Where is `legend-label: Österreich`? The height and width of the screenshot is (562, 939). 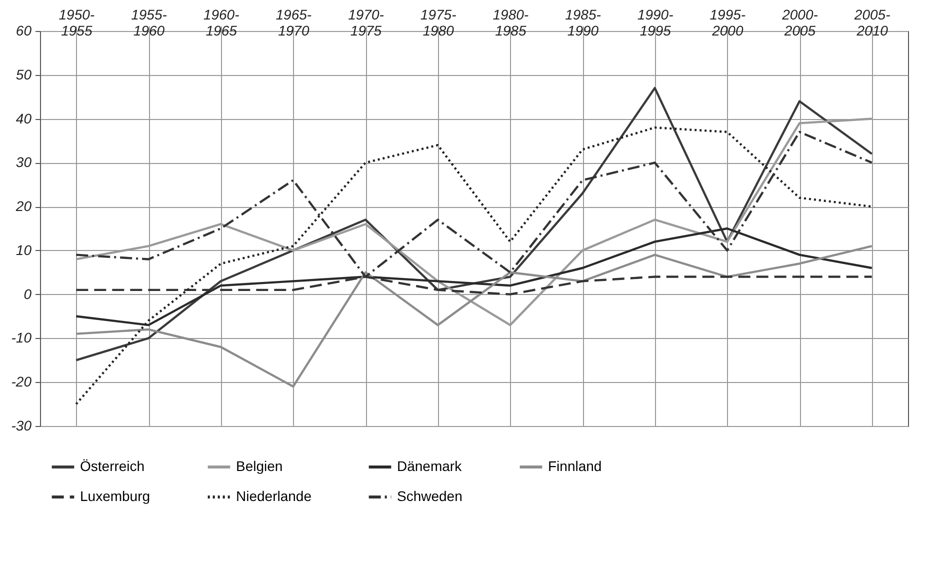 legend-label: Österreich is located at coordinates (112, 466).